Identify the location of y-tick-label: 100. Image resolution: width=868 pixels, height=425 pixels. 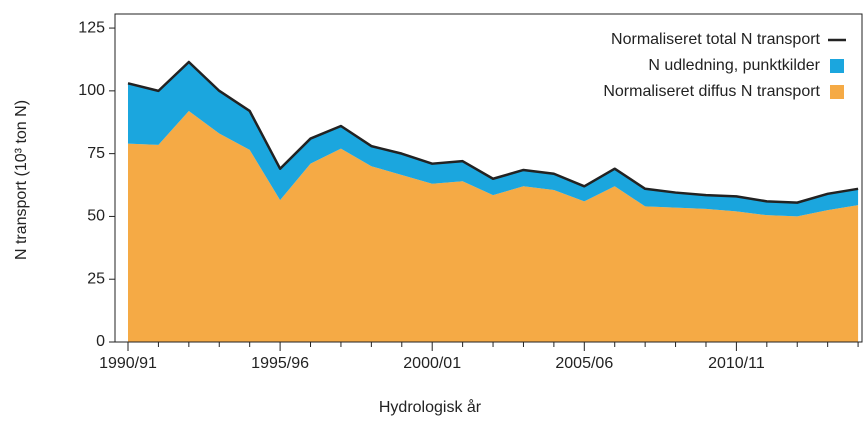
(91, 90).